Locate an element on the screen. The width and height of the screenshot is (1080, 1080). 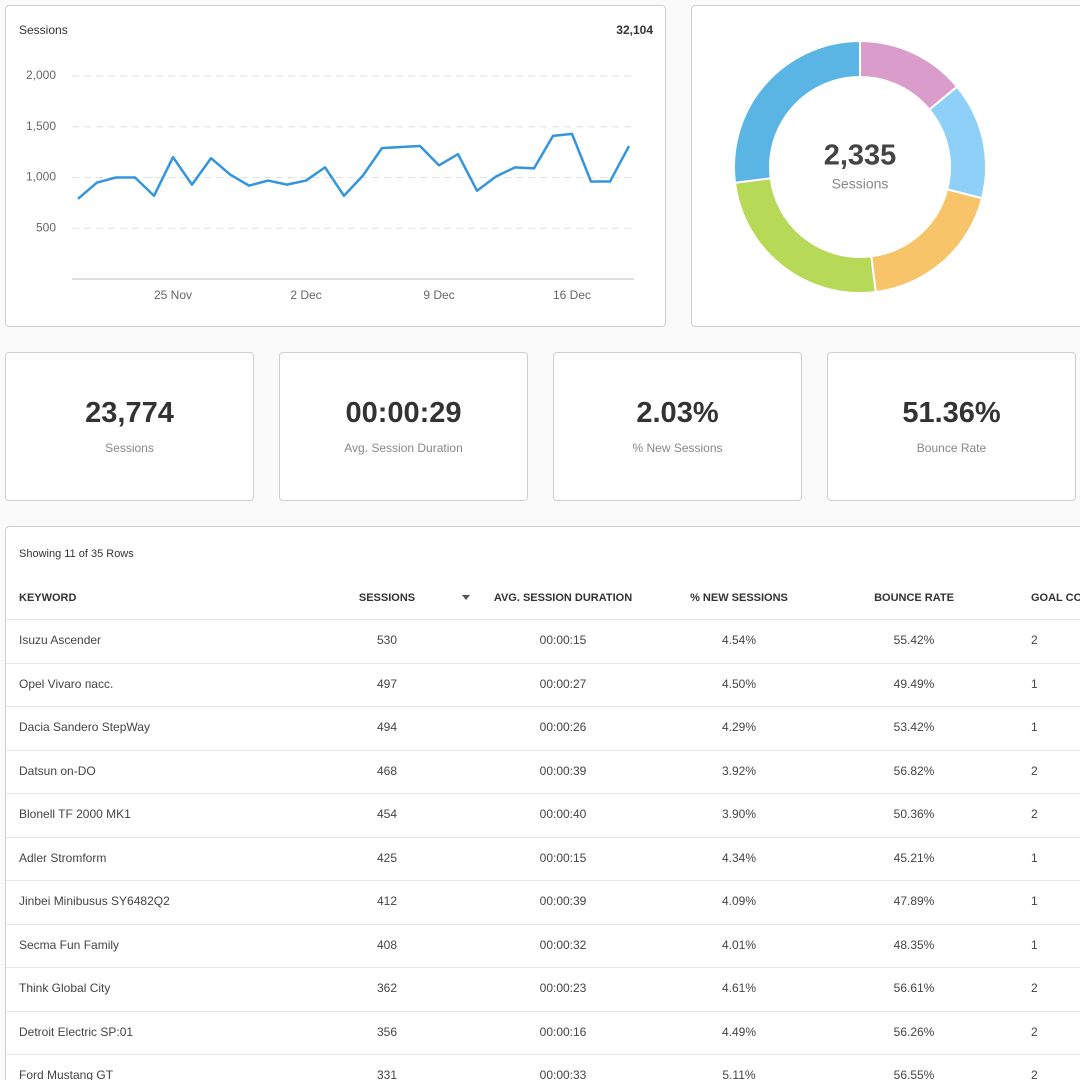
table-caption: Showing 11 of 35 Rows is located at coordinates (76, 554).